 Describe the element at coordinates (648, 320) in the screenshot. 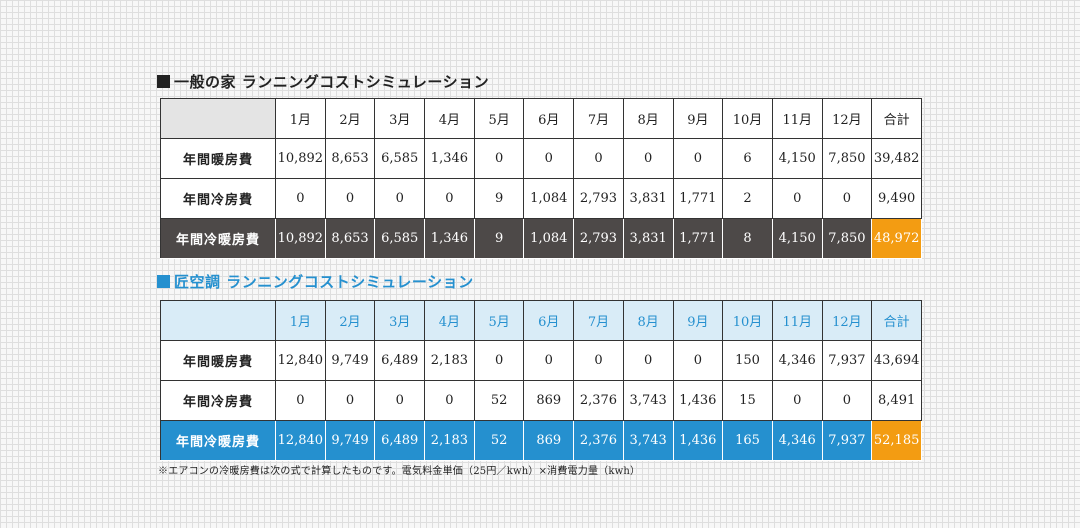

I see `header-month-8: 8月` at that location.